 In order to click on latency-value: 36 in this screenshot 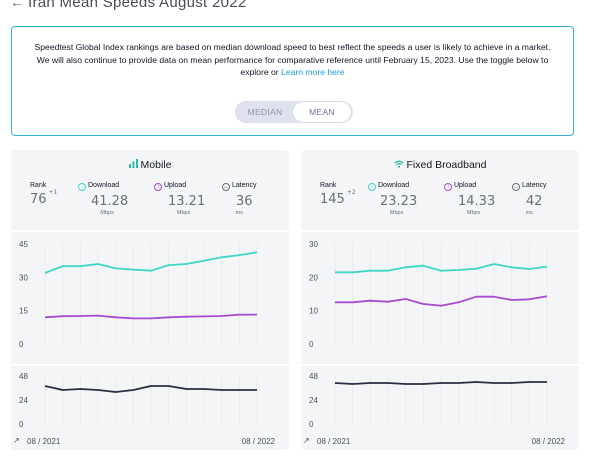, I will do `click(244, 201)`.